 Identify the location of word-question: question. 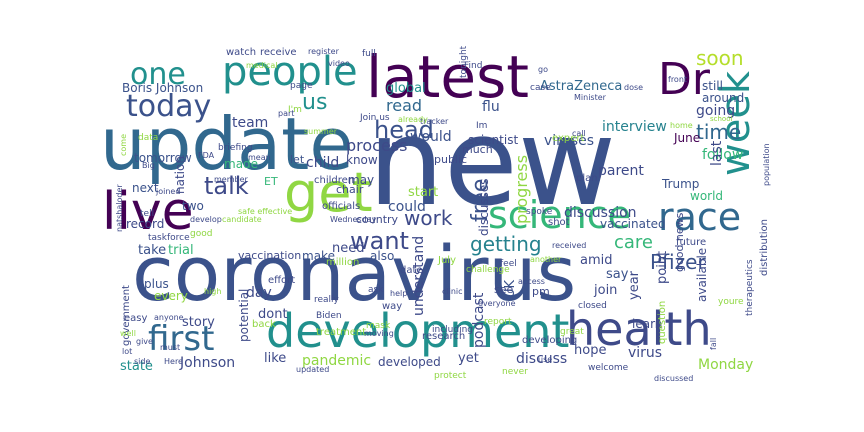
(662, 322).